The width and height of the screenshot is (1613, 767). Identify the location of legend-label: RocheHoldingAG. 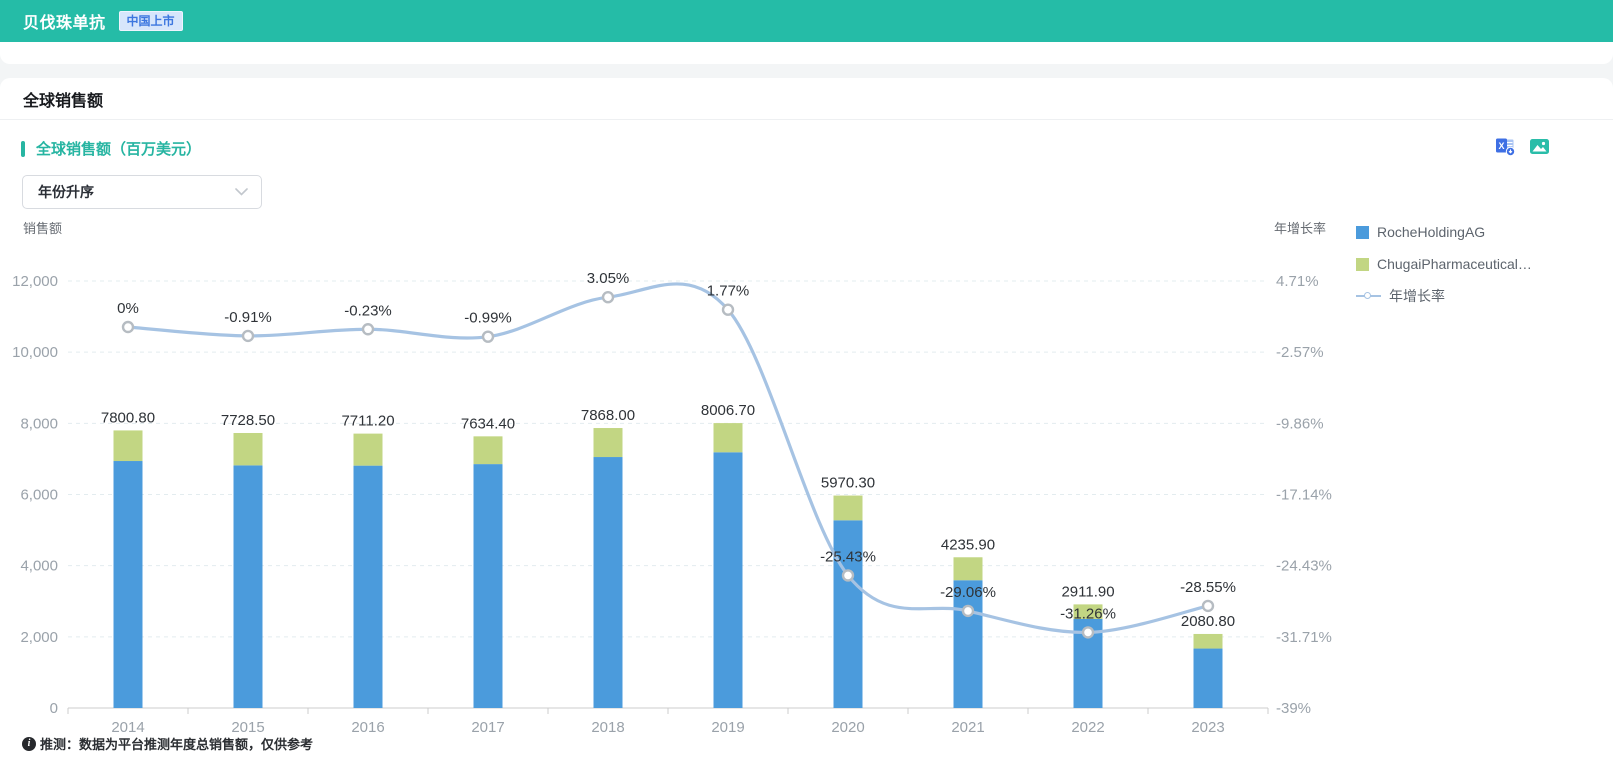
(1431, 232).